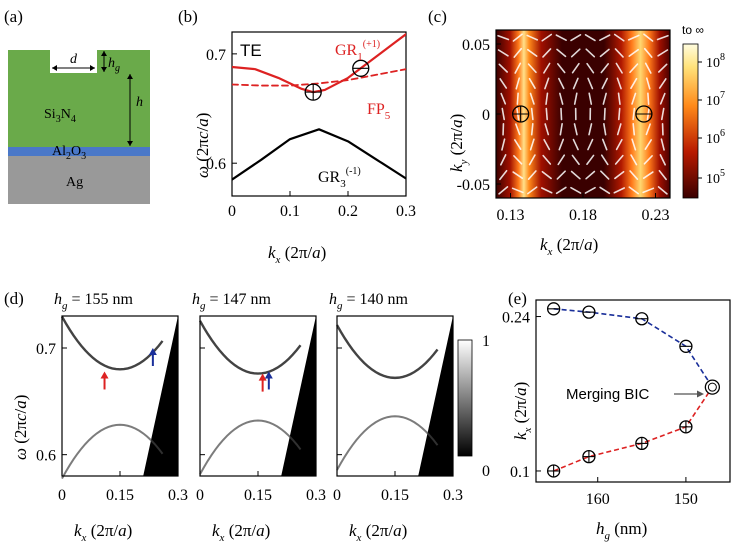 The height and width of the screenshot is (554, 736). I want to click on panel-label-b: (b), so click(188, 16).